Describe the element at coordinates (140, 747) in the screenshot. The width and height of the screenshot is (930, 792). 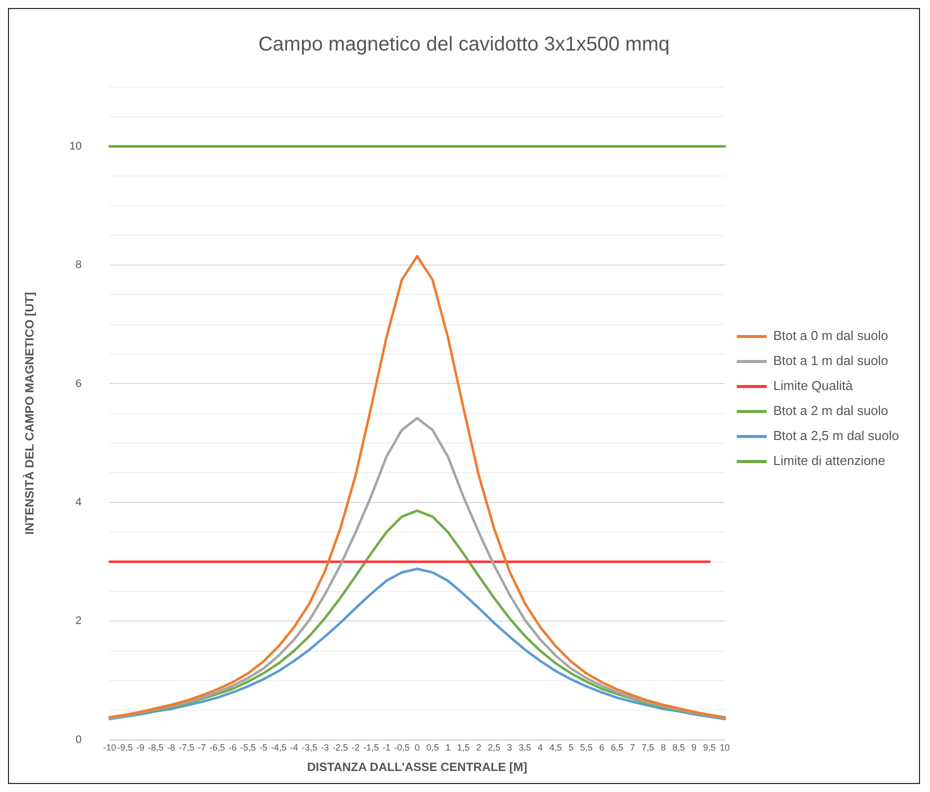
I see `x-tick-label: -9` at that location.